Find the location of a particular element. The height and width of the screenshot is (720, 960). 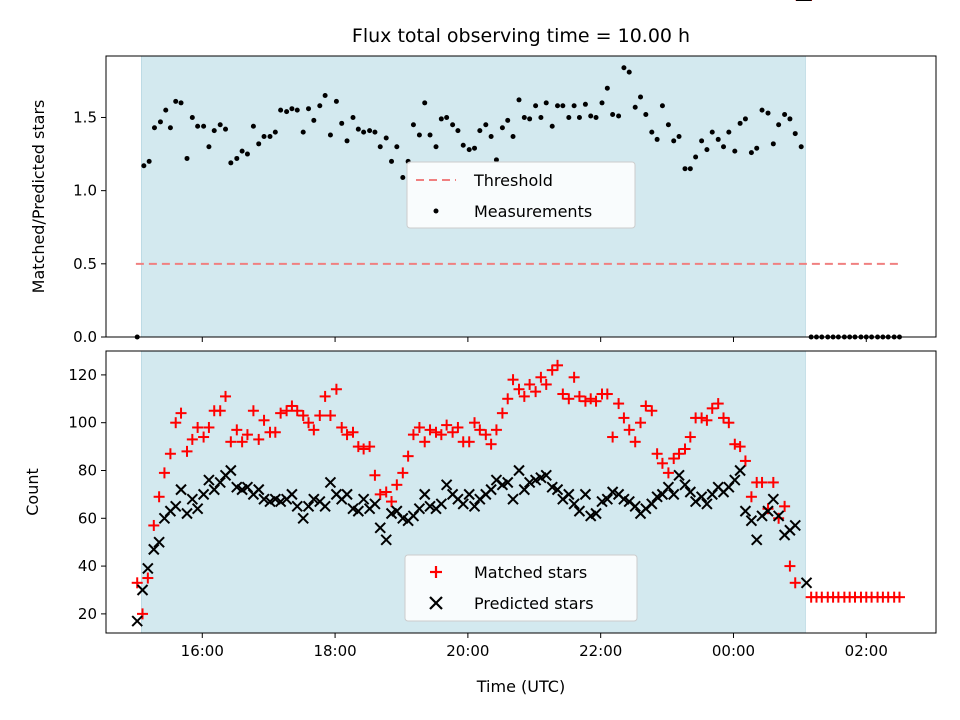

legend-predicted-label: Predicted stars is located at coordinates (534, 603).